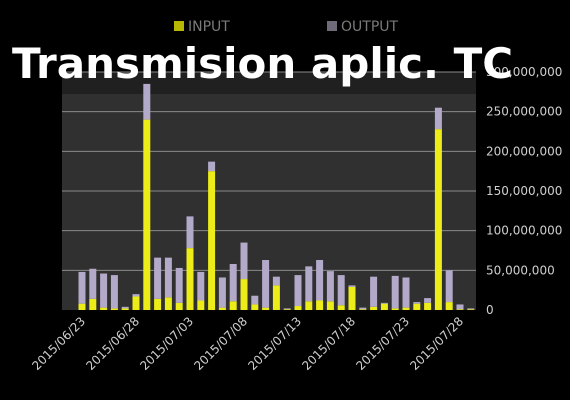  Describe the element at coordinates (286, 27) in the screenshot. I see `legend: INPUT OUTPUT` at that location.